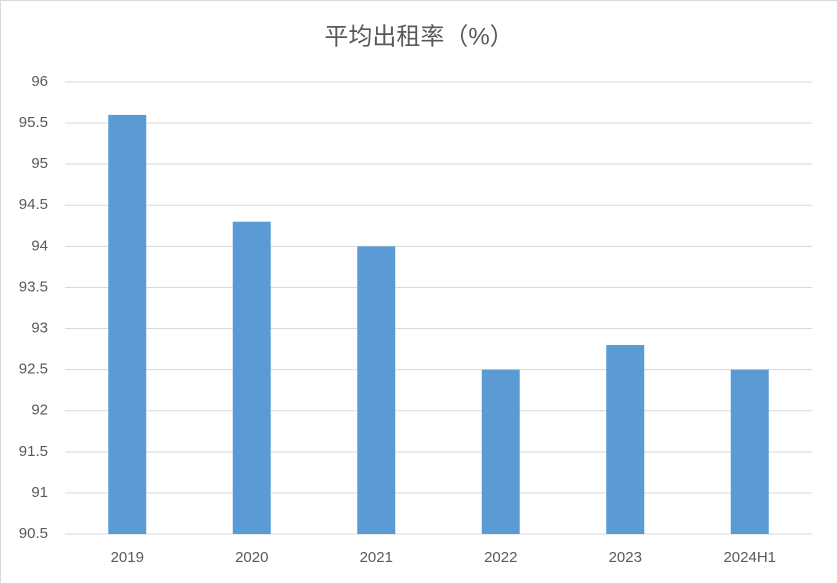 The image size is (838, 584). I want to click on y-tick-label: 95.5, so click(33, 122).